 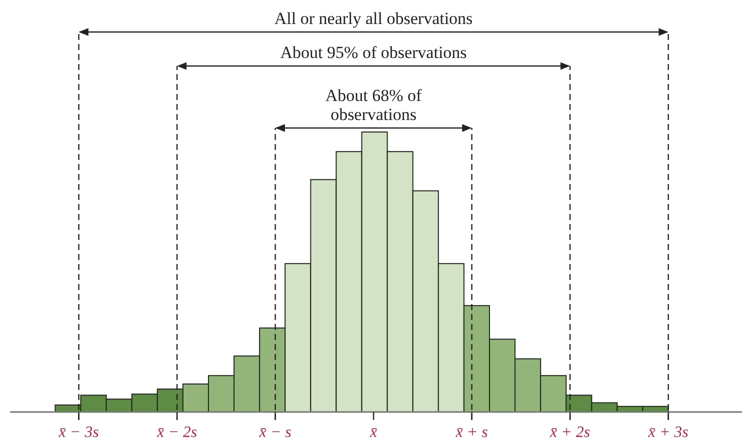 I want to click on x-tick-label: x̄, so click(x=373, y=432).